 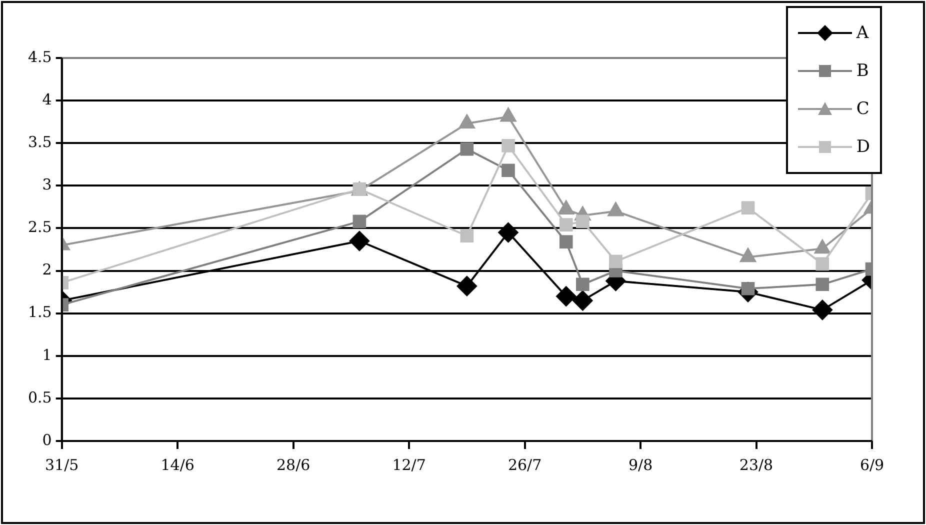 I want to click on y-tick-label: 4, so click(x=47, y=99).